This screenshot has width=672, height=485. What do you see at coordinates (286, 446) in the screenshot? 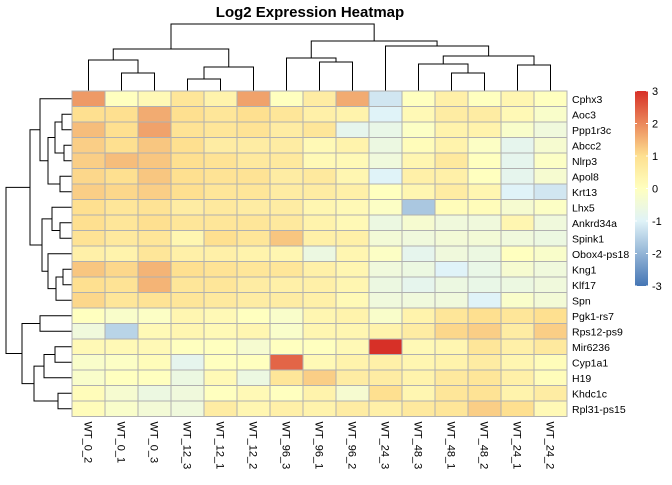
I see `column-label: WT_96_3` at bounding box center [286, 446].